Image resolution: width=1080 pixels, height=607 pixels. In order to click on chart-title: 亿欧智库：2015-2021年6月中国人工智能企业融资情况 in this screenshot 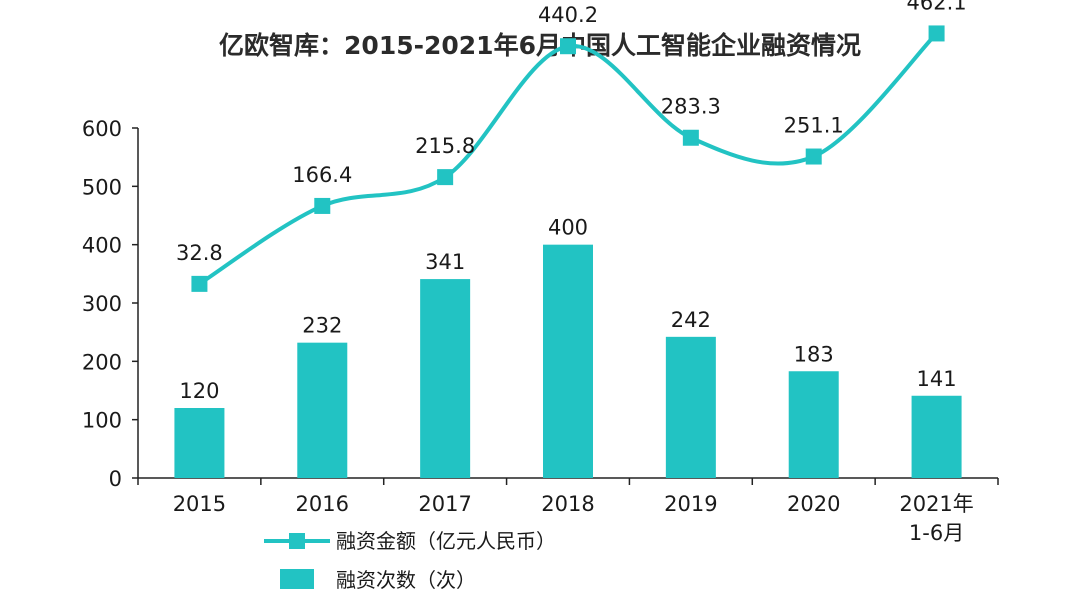, I will do `click(540, 45)`.